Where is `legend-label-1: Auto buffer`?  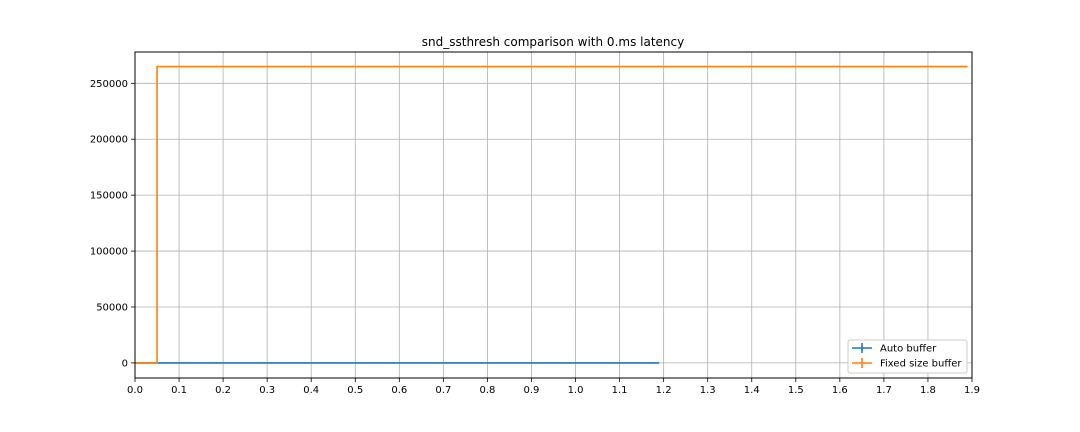
legend-label-1: Auto buffer is located at coordinates (908, 349).